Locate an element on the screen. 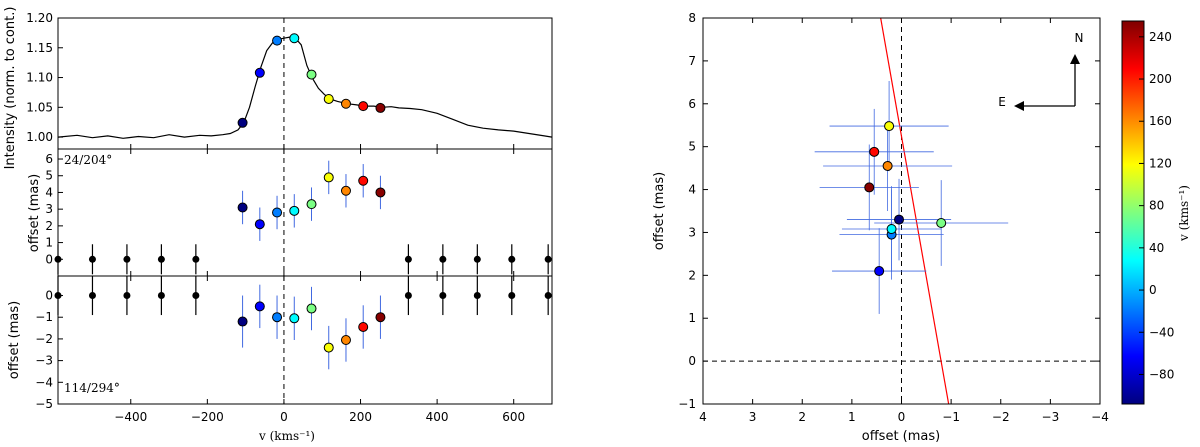  colorbar: −80 −40 0 40 80 120 160 200 240 v (kms⁻¹) is located at coordinates (1156, 212).